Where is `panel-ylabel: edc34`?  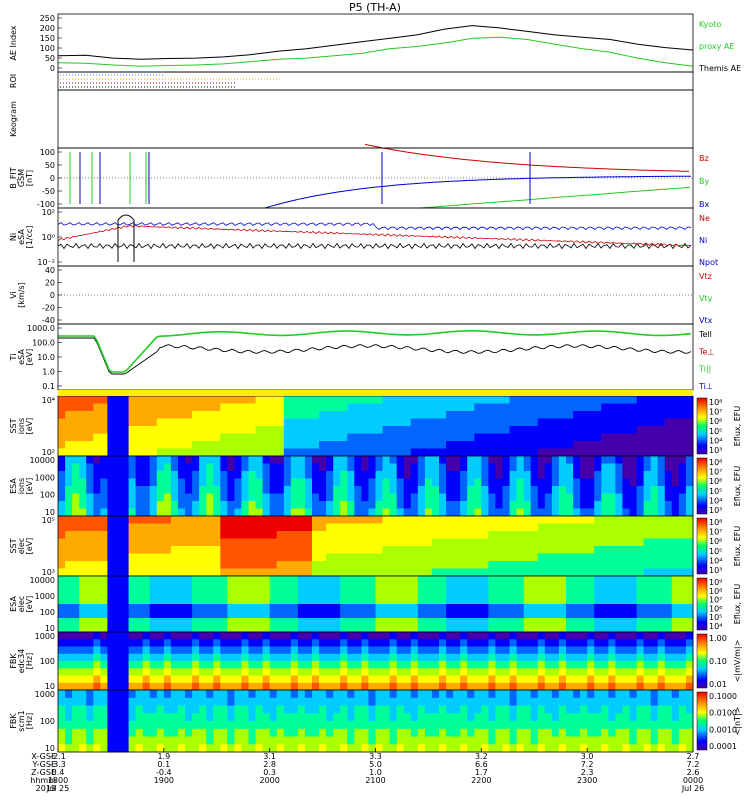
panel-ylabel: edc34 is located at coordinates (21, 661).